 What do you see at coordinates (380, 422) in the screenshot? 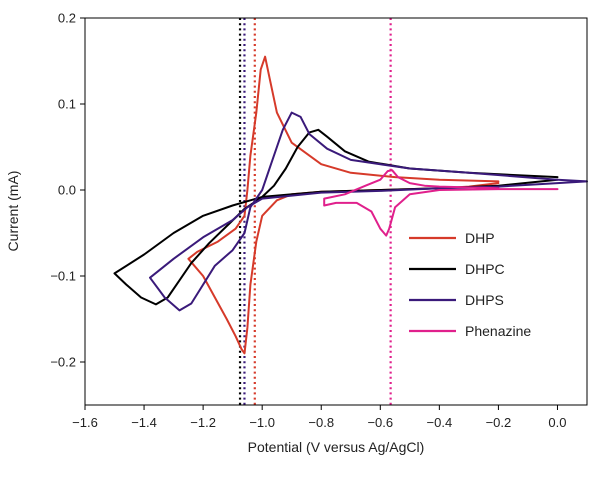
I see `x-tick-label: −0.6` at bounding box center [380, 422].